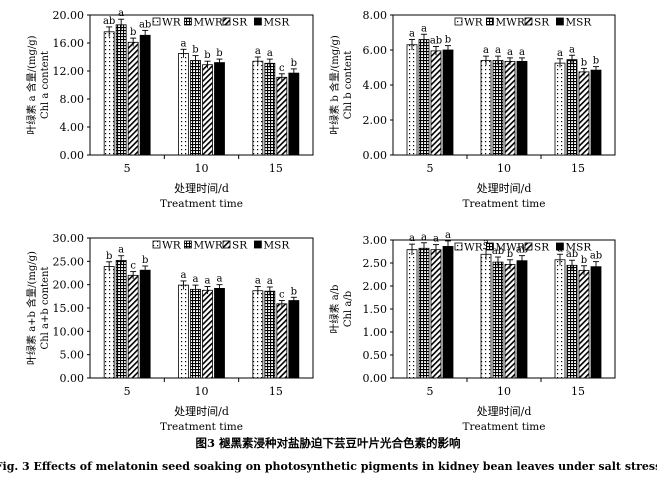  Describe the element at coordinates (69, 71) in the screenshot. I see `y-tick-label: 12.00` at that location.